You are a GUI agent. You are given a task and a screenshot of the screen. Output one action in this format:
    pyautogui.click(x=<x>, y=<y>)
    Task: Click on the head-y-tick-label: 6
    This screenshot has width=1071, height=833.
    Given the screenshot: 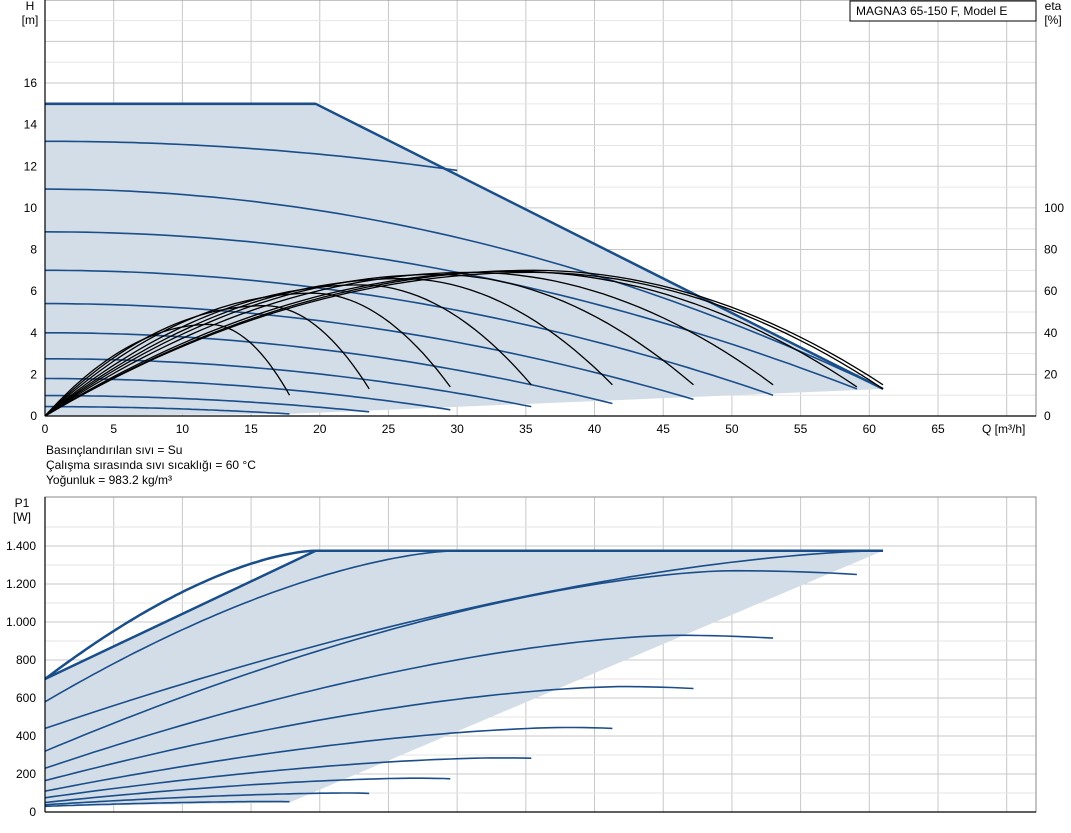 What is the action you would take?
    pyautogui.click(x=33, y=291)
    